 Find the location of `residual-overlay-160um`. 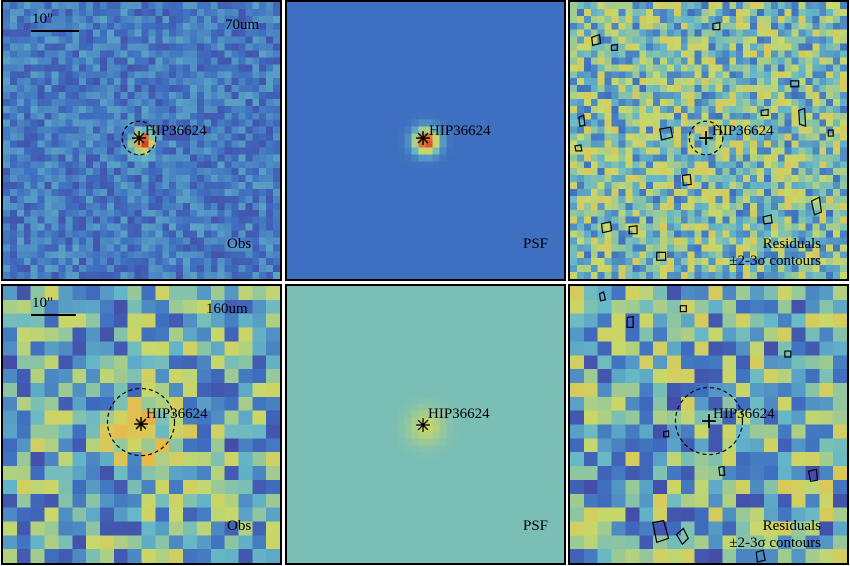

residual-overlay-160um is located at coordinates (708, 427).